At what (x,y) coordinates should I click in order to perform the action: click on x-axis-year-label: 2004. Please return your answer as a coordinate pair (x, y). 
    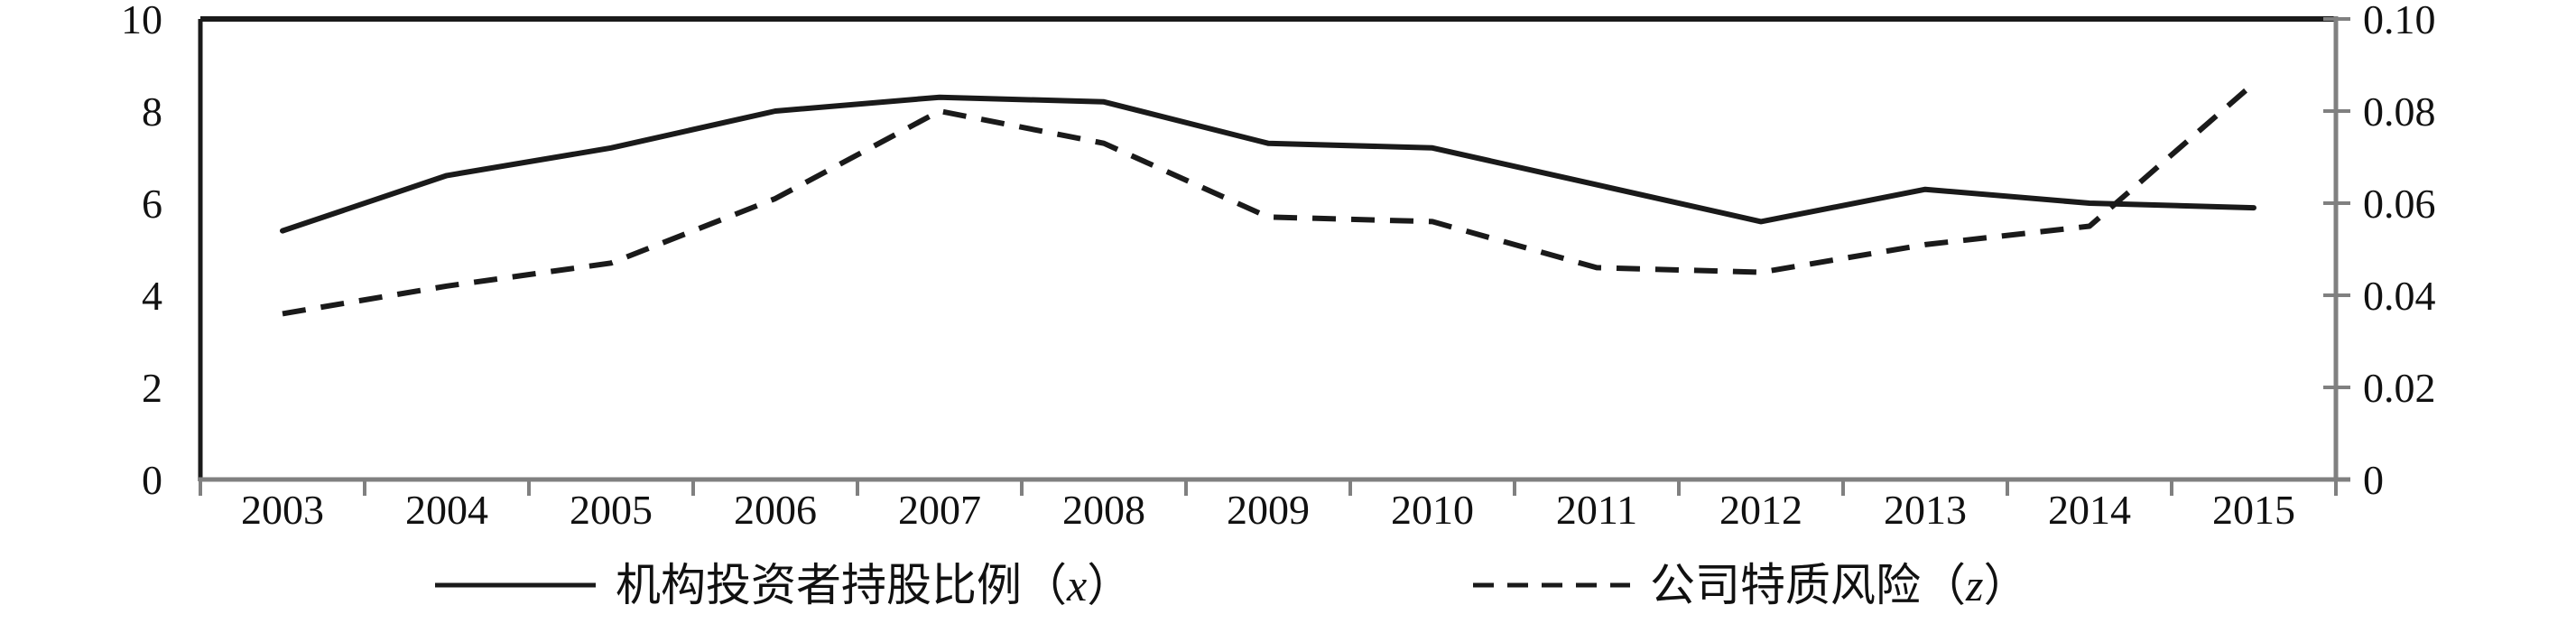
    Looking at the image, I should click on (446, 510).